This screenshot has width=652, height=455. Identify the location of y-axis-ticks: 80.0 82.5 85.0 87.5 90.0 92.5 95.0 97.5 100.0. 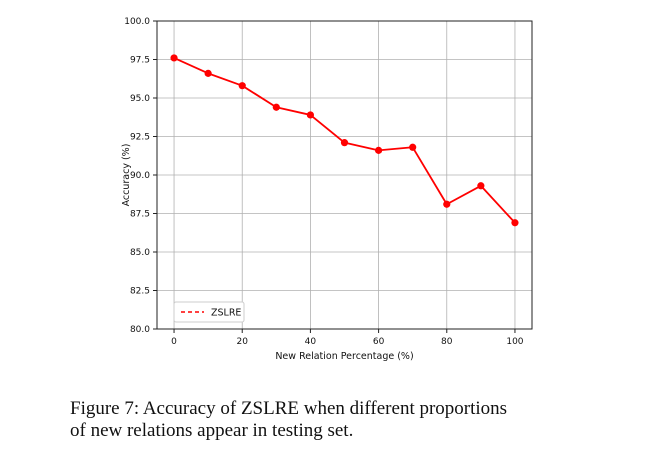
(140, 176).